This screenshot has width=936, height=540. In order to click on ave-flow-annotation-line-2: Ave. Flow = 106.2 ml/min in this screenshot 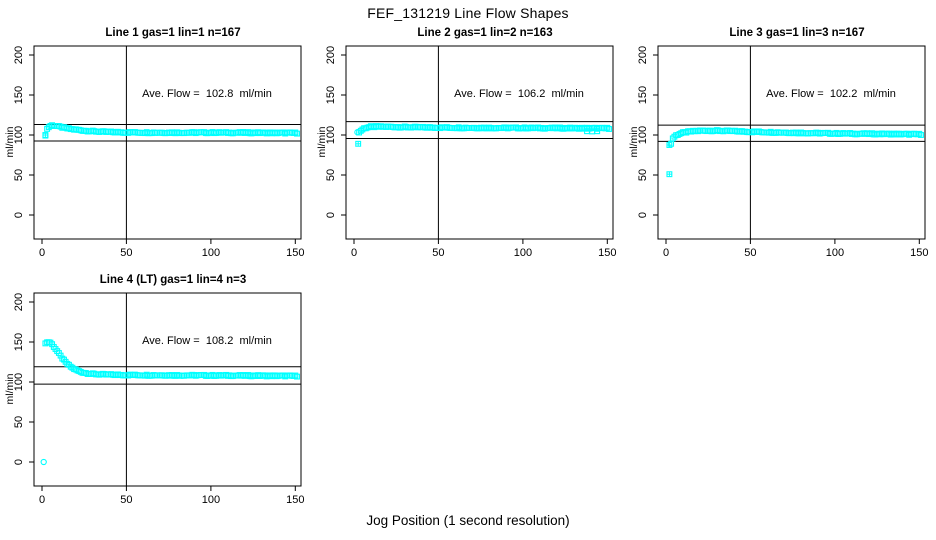, I will do `click(519, 94)`.